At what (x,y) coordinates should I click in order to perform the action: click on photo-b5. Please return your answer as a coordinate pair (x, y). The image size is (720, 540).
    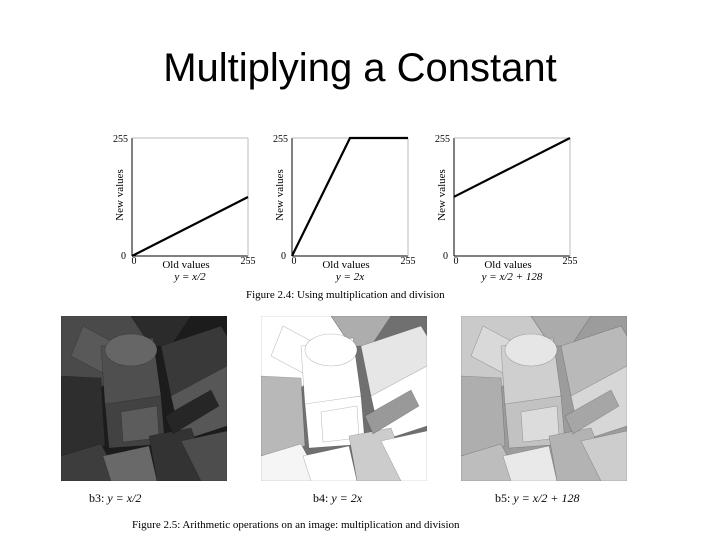
    Looking at the image, I should click on (544, 398).